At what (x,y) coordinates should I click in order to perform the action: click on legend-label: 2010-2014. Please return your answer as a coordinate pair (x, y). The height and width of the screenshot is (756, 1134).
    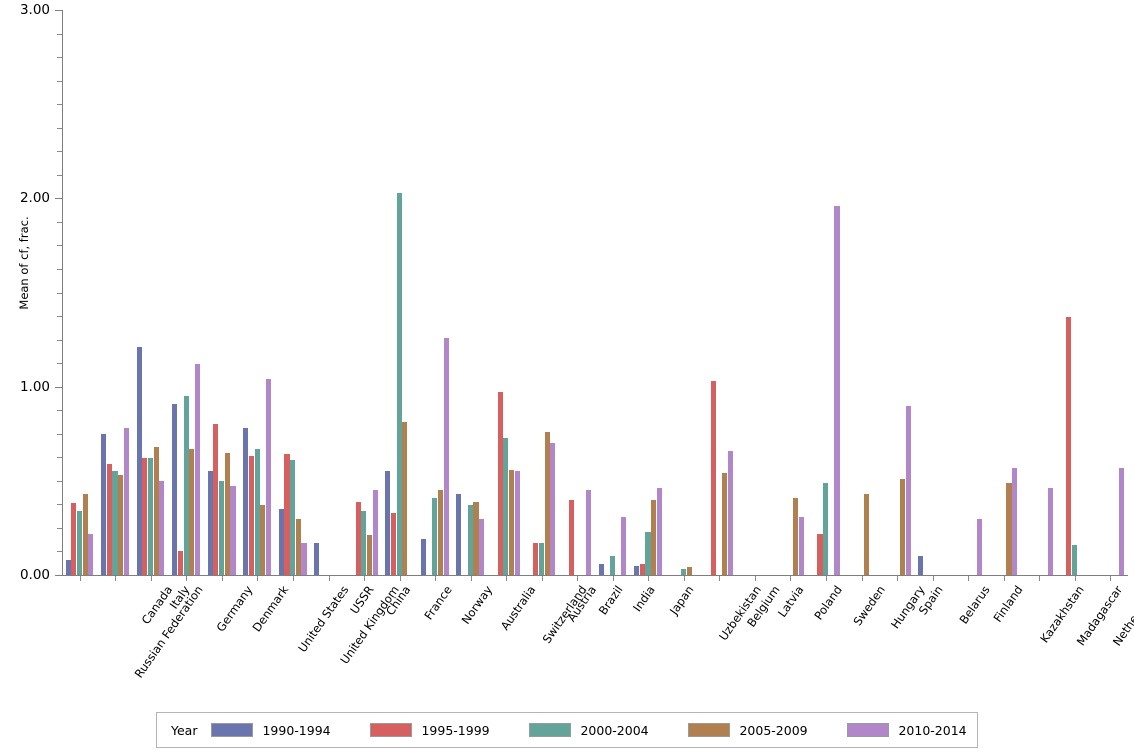
    Looking at the image, I should click on (932, 730).